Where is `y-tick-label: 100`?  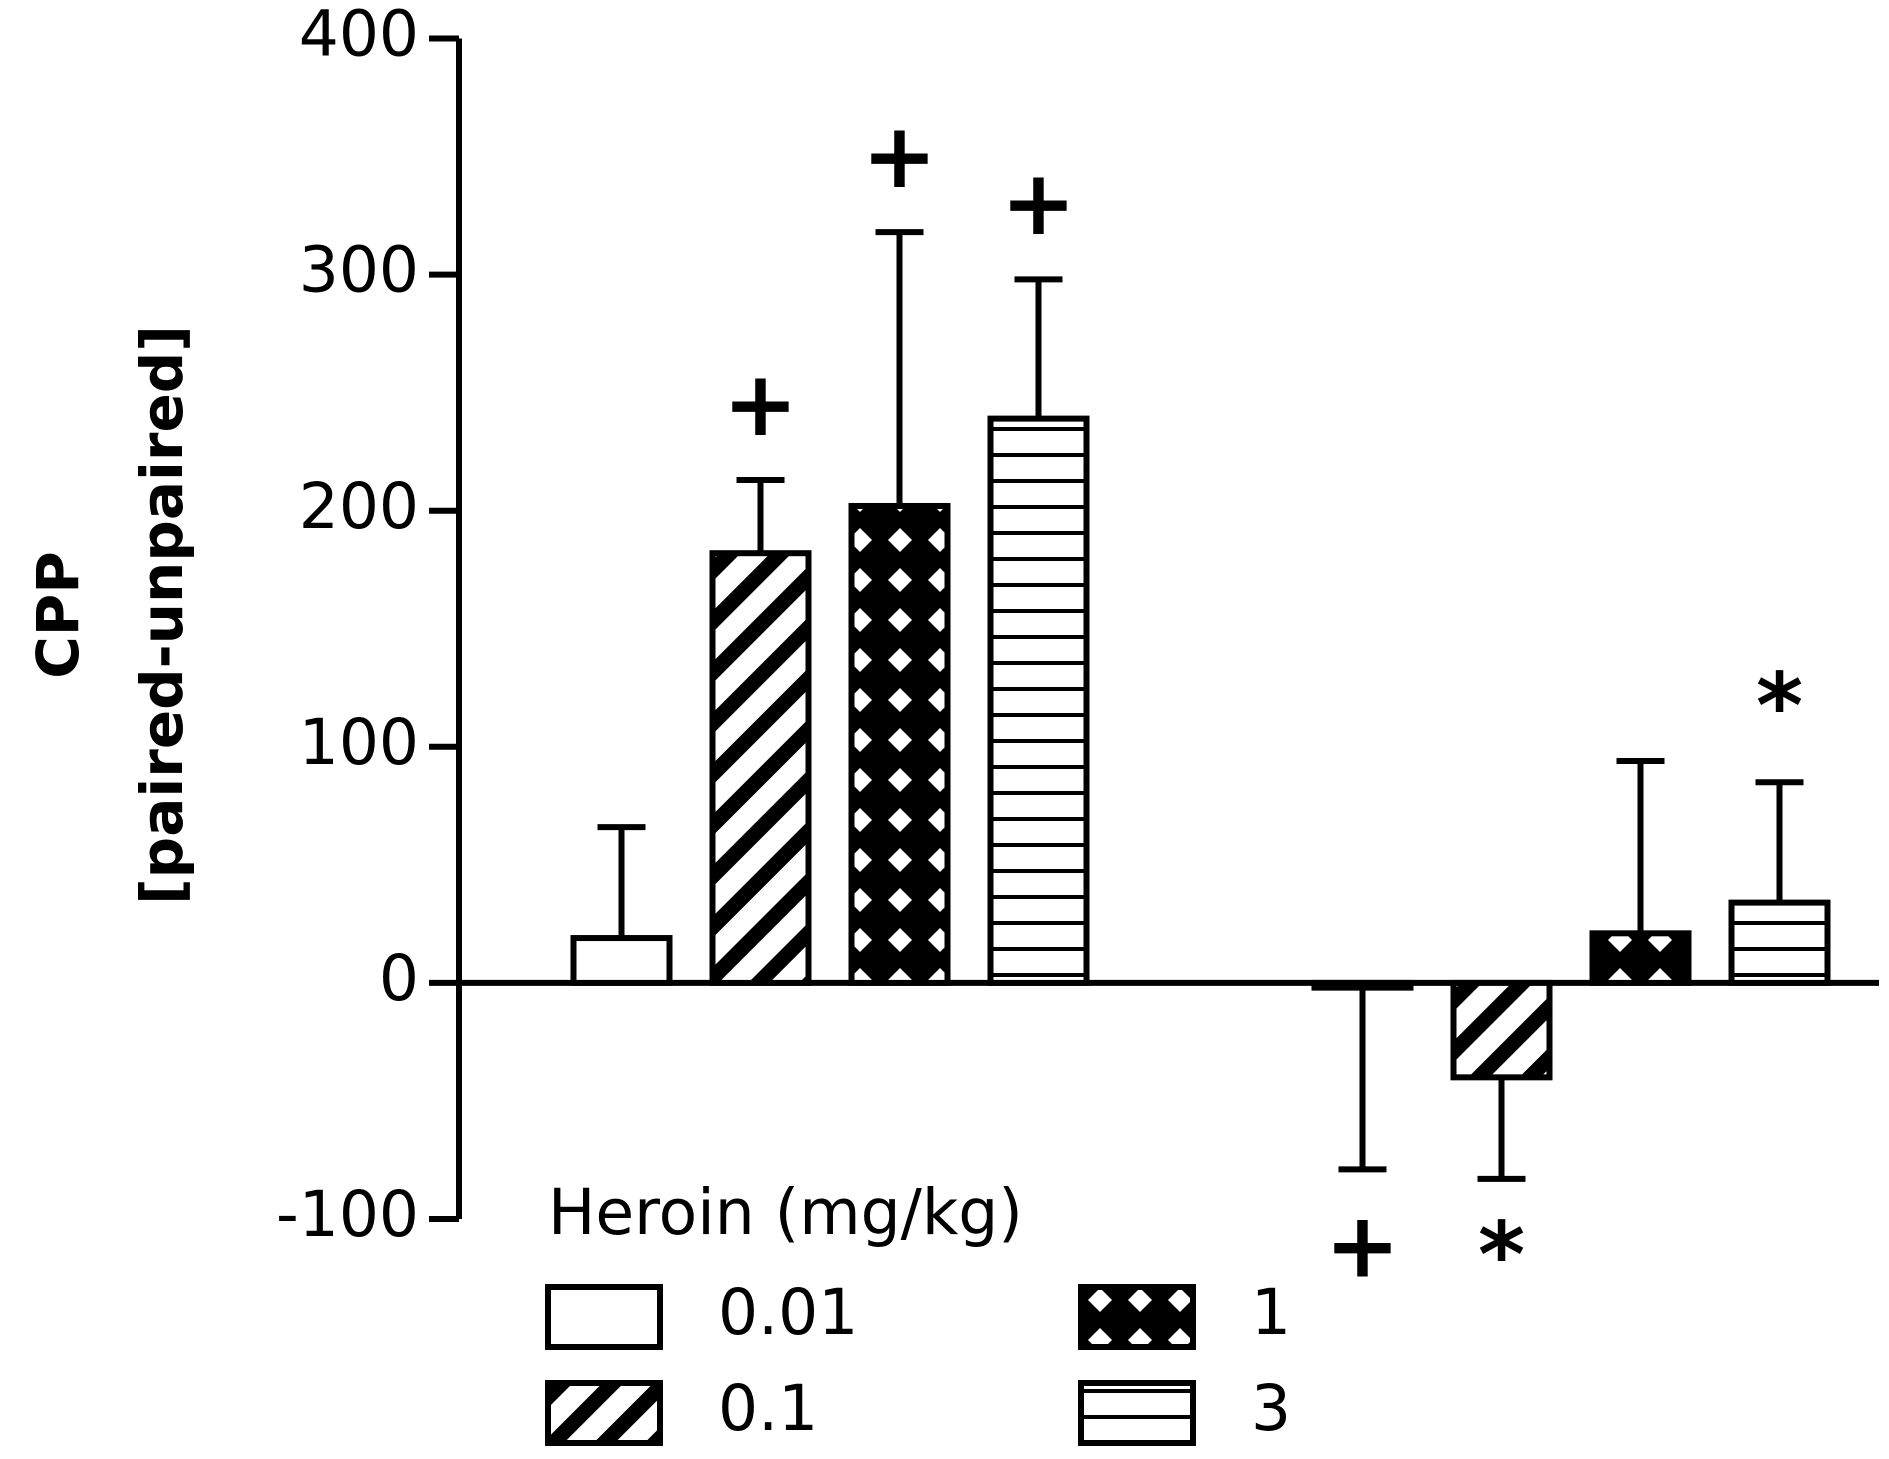
y-tick-label: 100 is located at coordinates (359, 742).